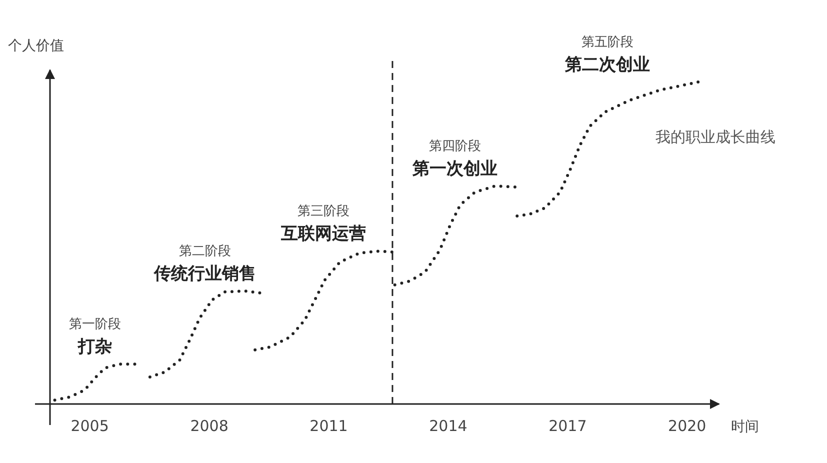  I want to click on annotation: 第一次创业, so click(454, 169).